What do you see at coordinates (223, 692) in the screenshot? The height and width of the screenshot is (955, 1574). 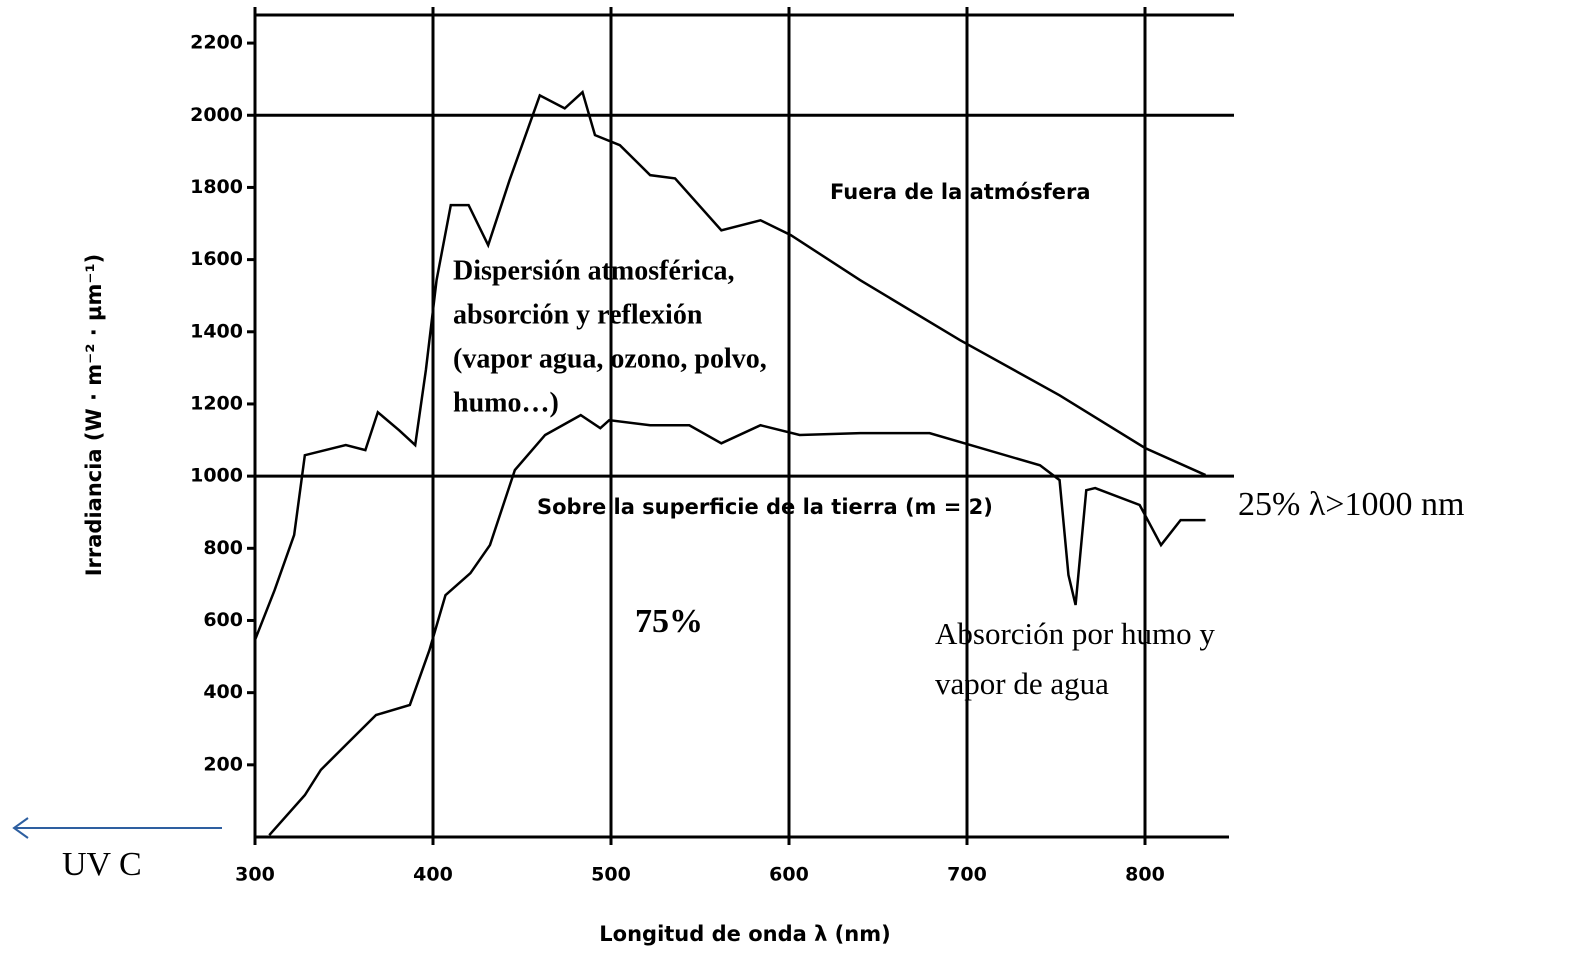 I see `y-tick-label: 400` at bounding box center [223, 692].